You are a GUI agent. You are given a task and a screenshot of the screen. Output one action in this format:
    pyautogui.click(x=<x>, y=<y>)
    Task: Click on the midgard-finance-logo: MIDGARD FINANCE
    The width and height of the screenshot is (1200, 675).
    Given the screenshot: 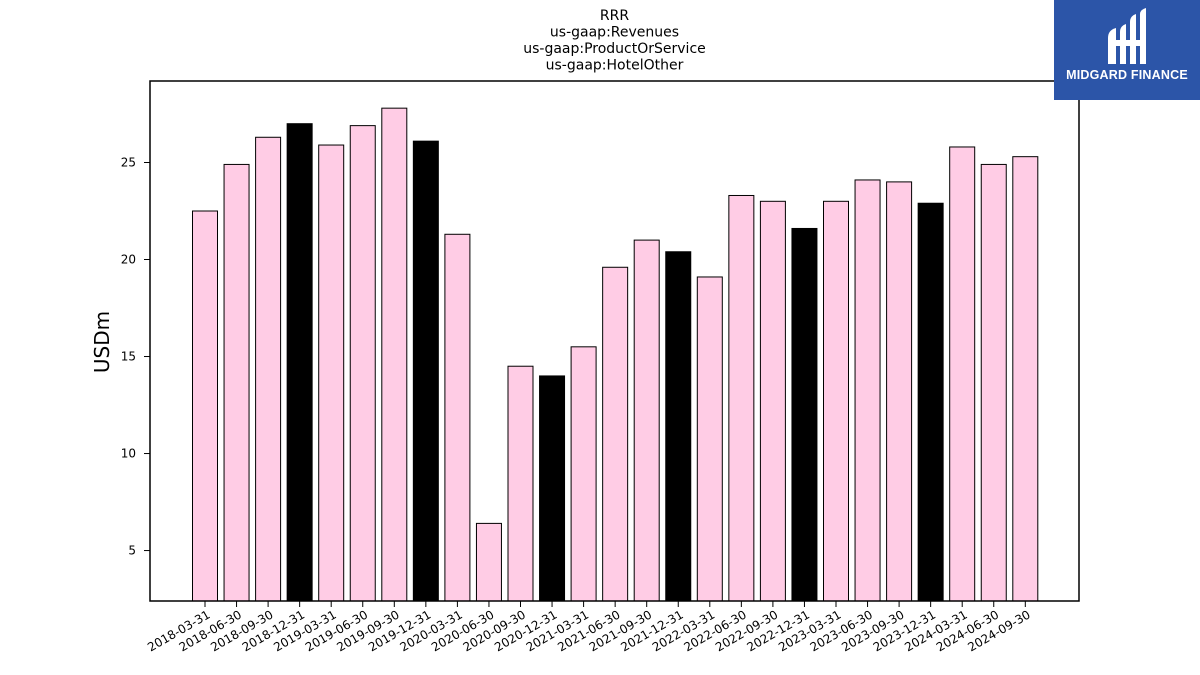 What is the action you would take?
    pyautogui.click(x=1127, y=50)
    